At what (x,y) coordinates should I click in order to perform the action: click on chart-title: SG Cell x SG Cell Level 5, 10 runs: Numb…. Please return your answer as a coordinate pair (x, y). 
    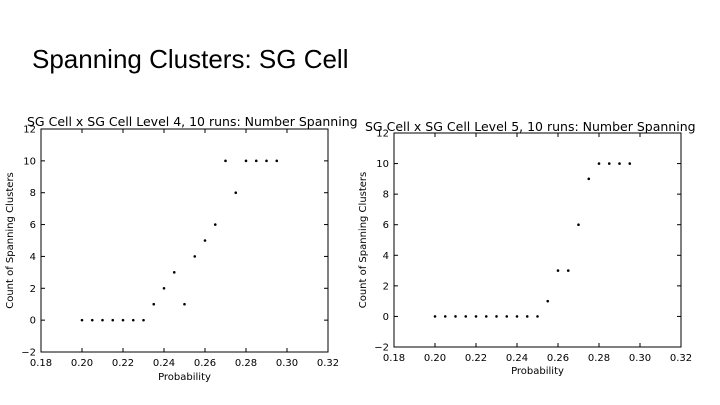
    Looking at the image, I should click on (530, 126).